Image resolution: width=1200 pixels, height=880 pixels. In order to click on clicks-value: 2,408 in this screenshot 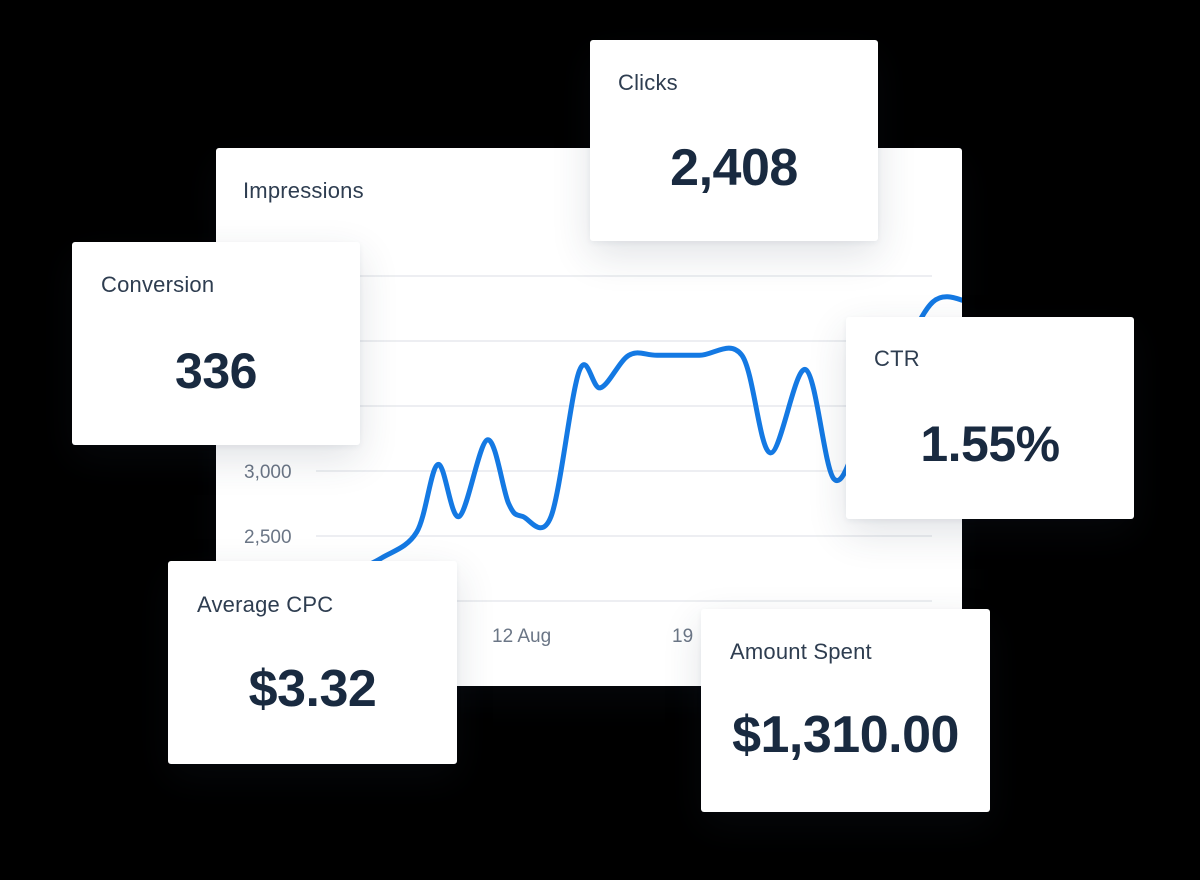, I will do `click(734, 168)`.